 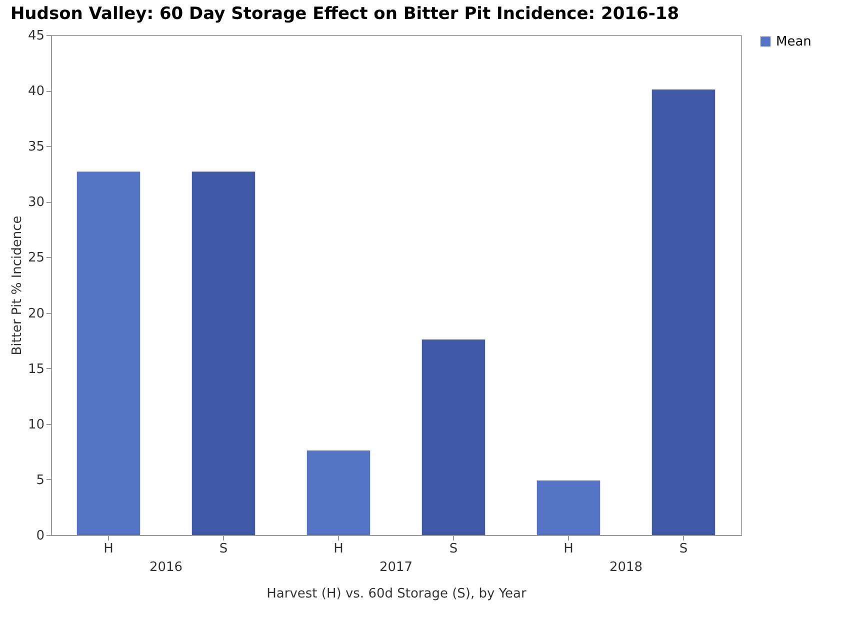 What do you see at coordinates (40, 536) in the screenshot?
I see `y-tick-label: 0` at bounding box center [40, 536].